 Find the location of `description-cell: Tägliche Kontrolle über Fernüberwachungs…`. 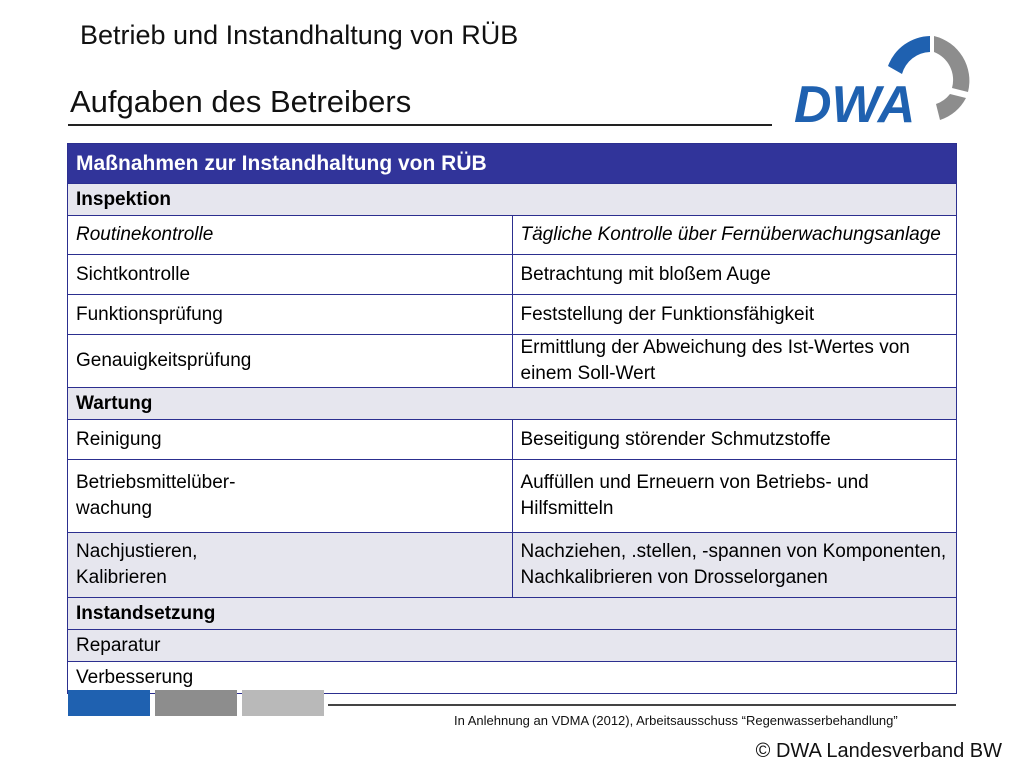

description-cell: Tägliche Kontrolle über Fernüberwachungs… is located at coordinates (734, 235).